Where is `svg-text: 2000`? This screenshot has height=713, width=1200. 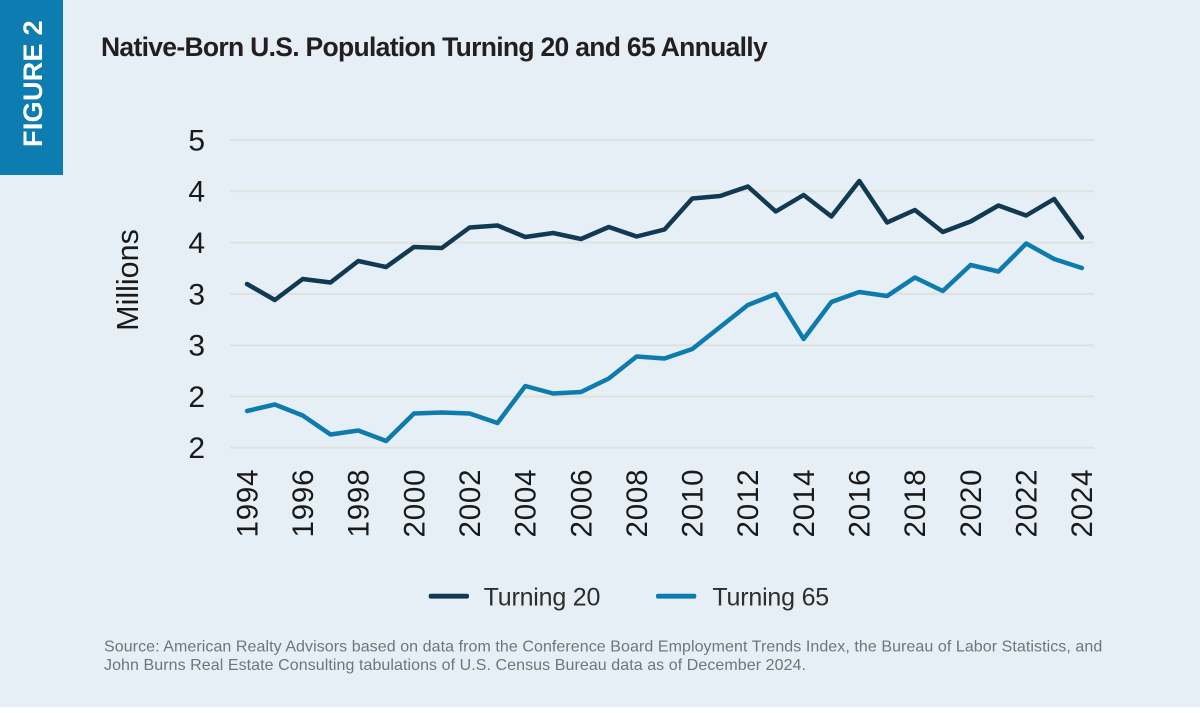
svg-text: 2000 is located at coordinates (414, 503).